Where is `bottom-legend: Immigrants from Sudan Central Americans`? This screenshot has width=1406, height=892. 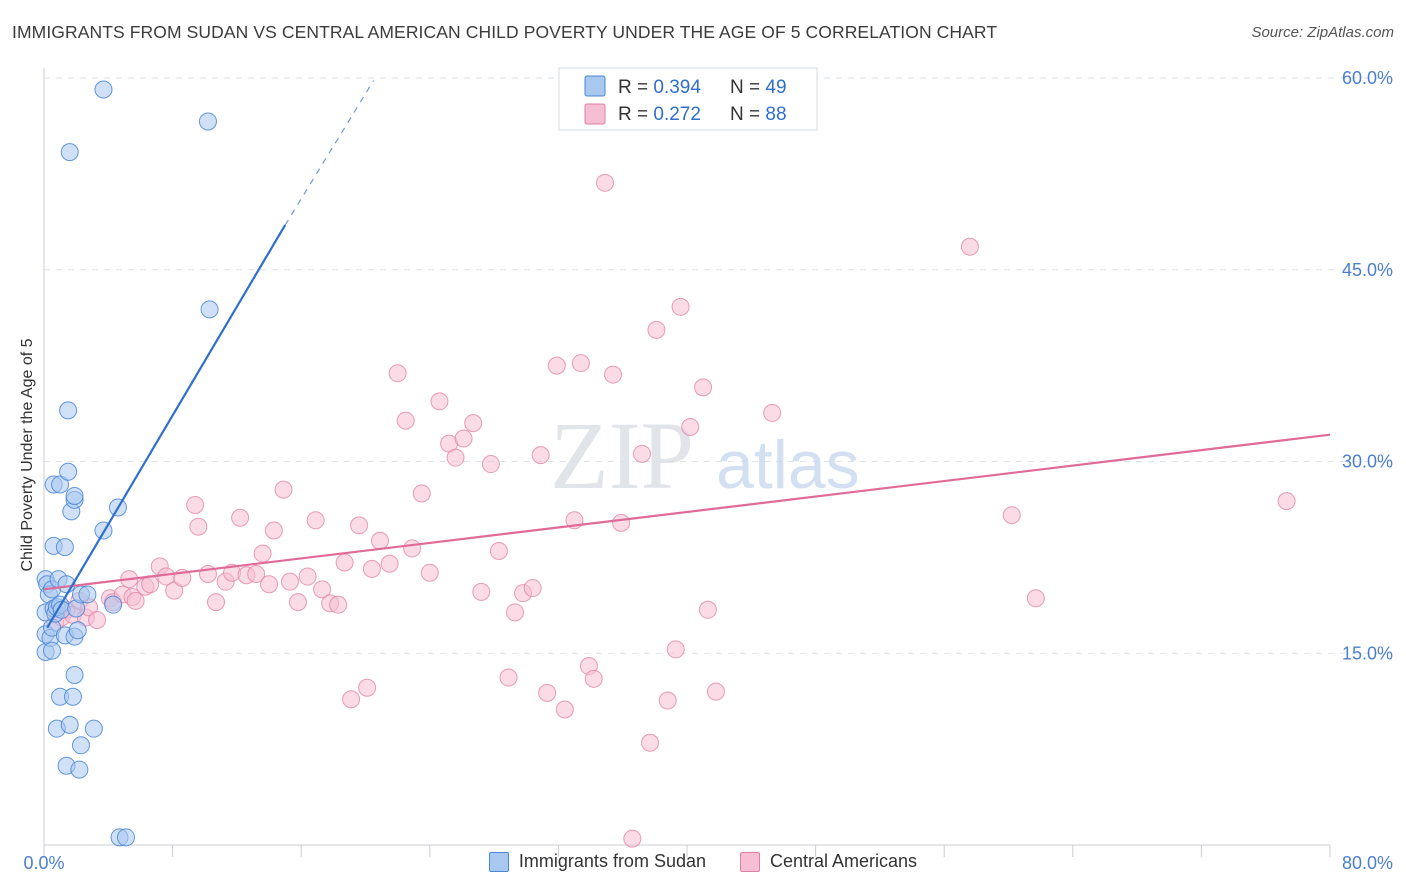 bottom-legend: Immigrants from Sudan Central Americans is located at coordinates (703, 861).